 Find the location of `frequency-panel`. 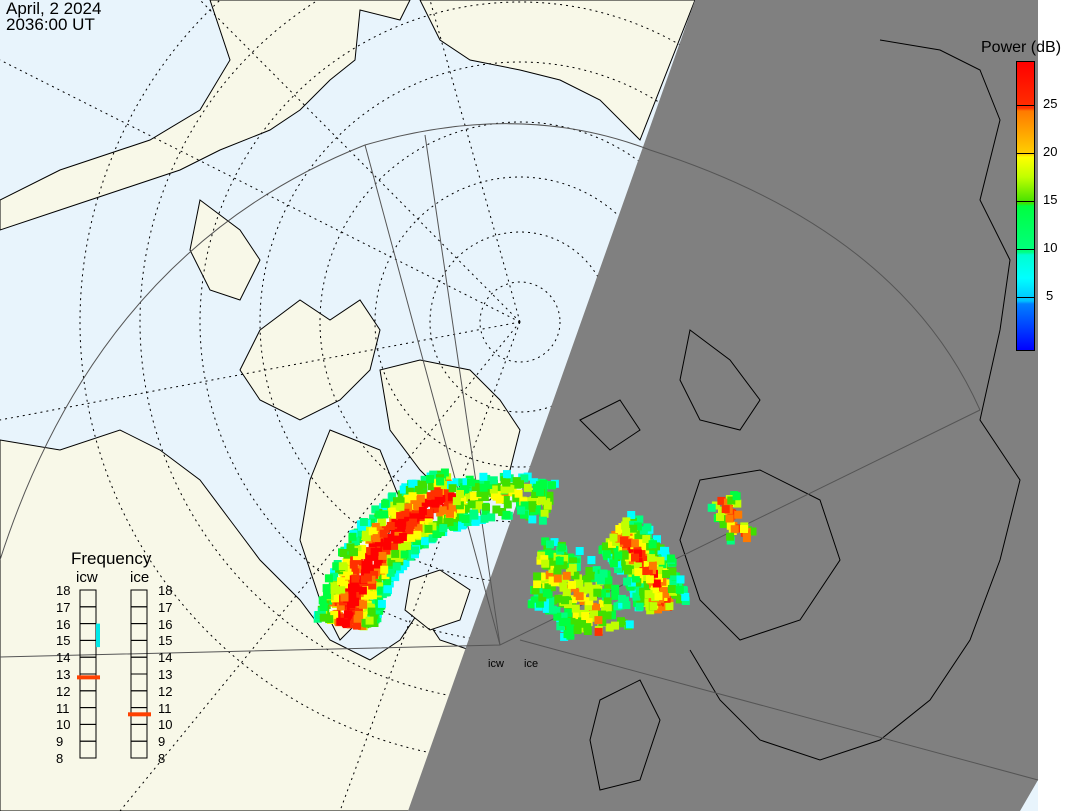

frequency-panel is located at coordinates (114, 674).